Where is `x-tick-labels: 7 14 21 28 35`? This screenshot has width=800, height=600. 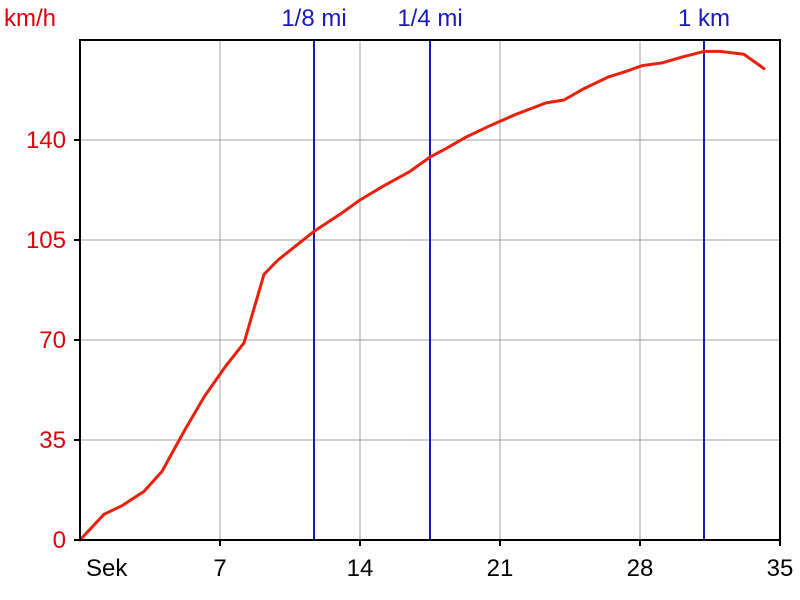 x-tick-labels: 7 14 21 28 35 is located at coordinates (503, 568).